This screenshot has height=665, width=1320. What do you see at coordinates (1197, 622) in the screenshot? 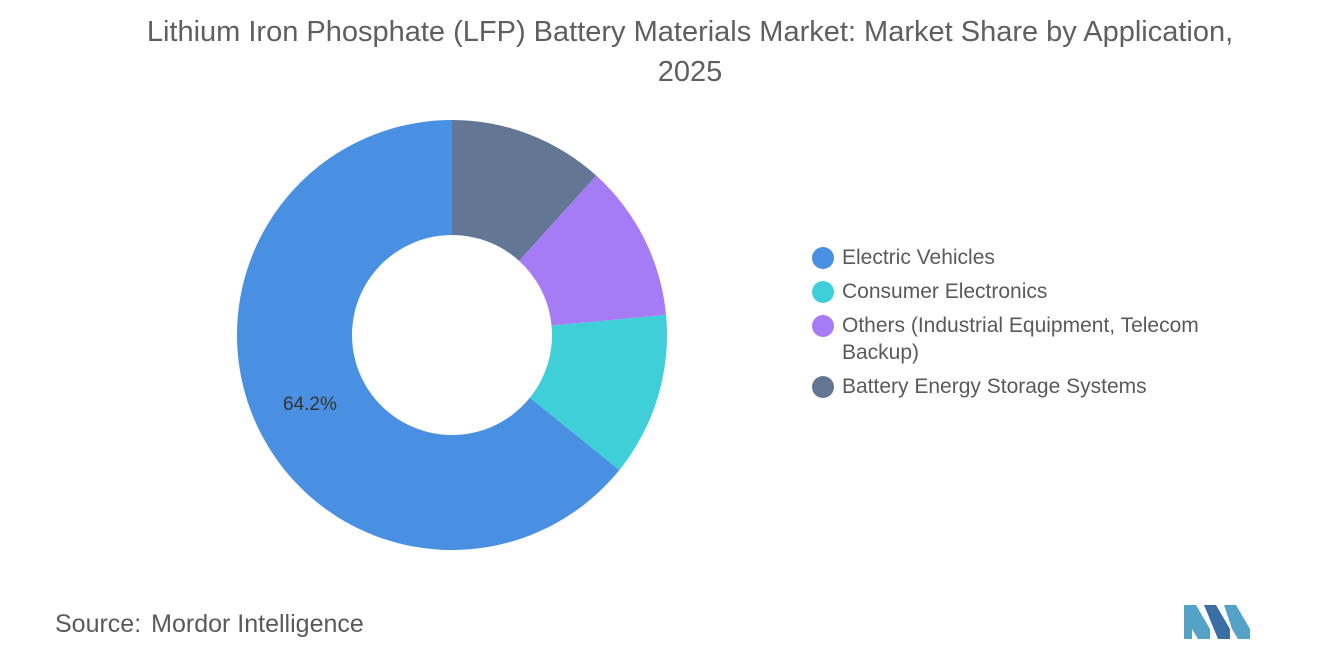
I see `logo-shape-left` at bounding box center [1197, 622].